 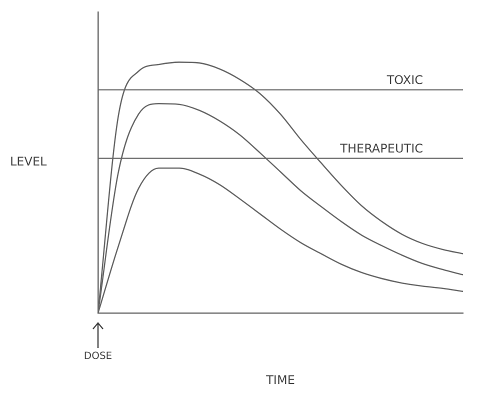 What do you see at coordinates (381, 148) in the screenshot?
I see `ref-line-label: THERAPEUTIC` at bounding box center [381, 148].